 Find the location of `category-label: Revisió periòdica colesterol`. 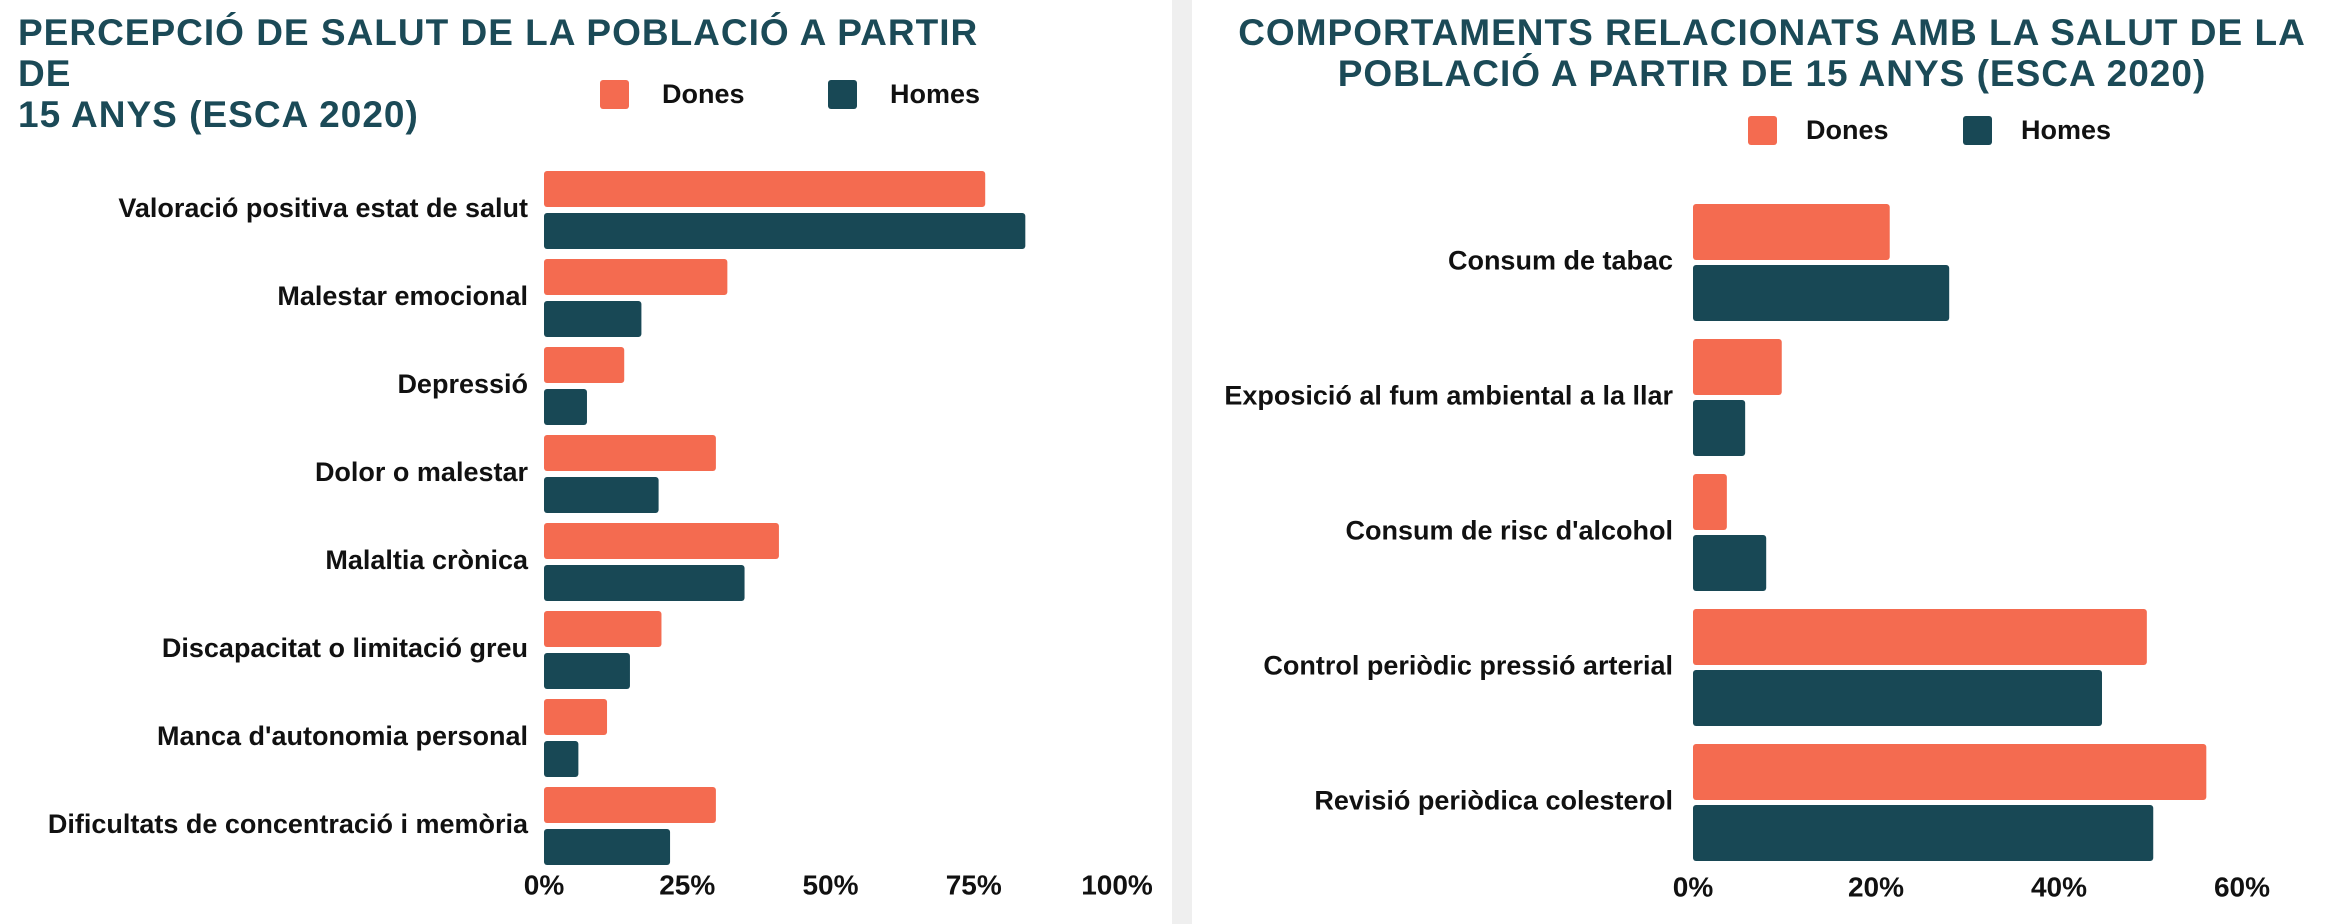

category-label: Revisió periòdica colesterol is located at coordinates (1493, 801).